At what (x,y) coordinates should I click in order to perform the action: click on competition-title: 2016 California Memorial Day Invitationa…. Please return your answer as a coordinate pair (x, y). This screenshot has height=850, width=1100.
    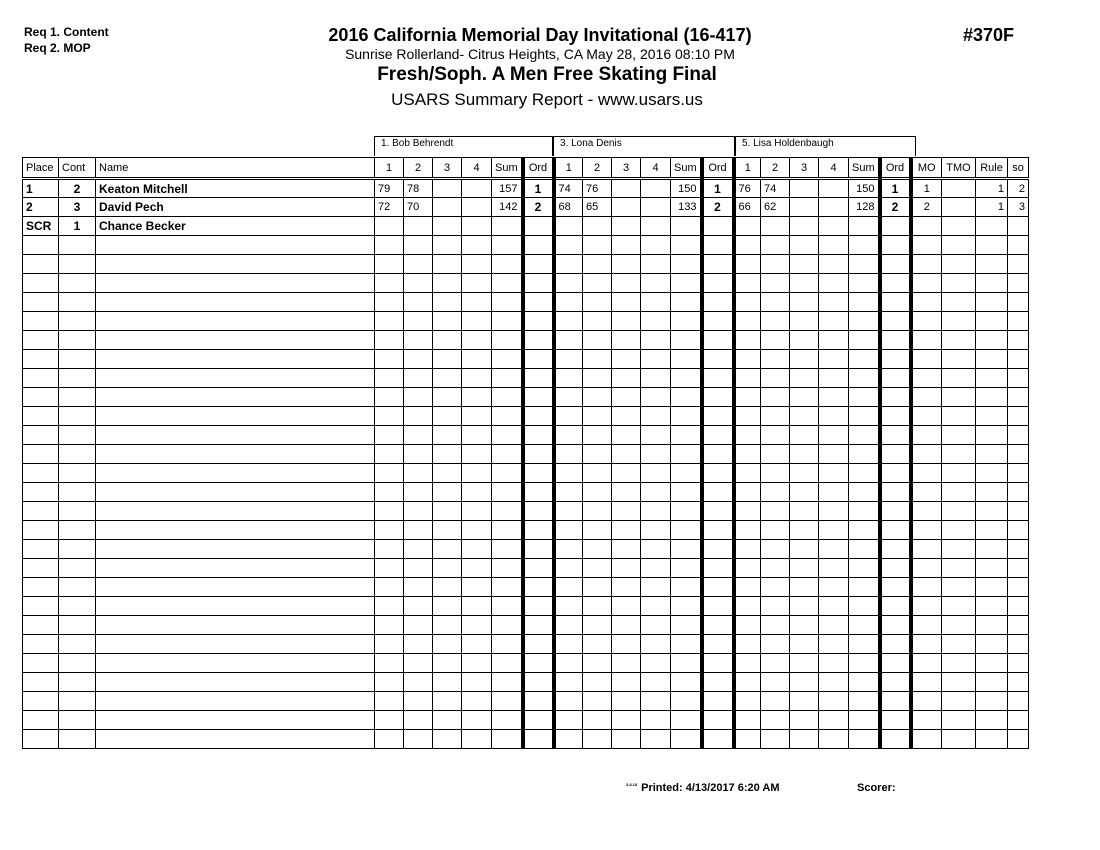
    Looking at the image, I should click on (540, 35).